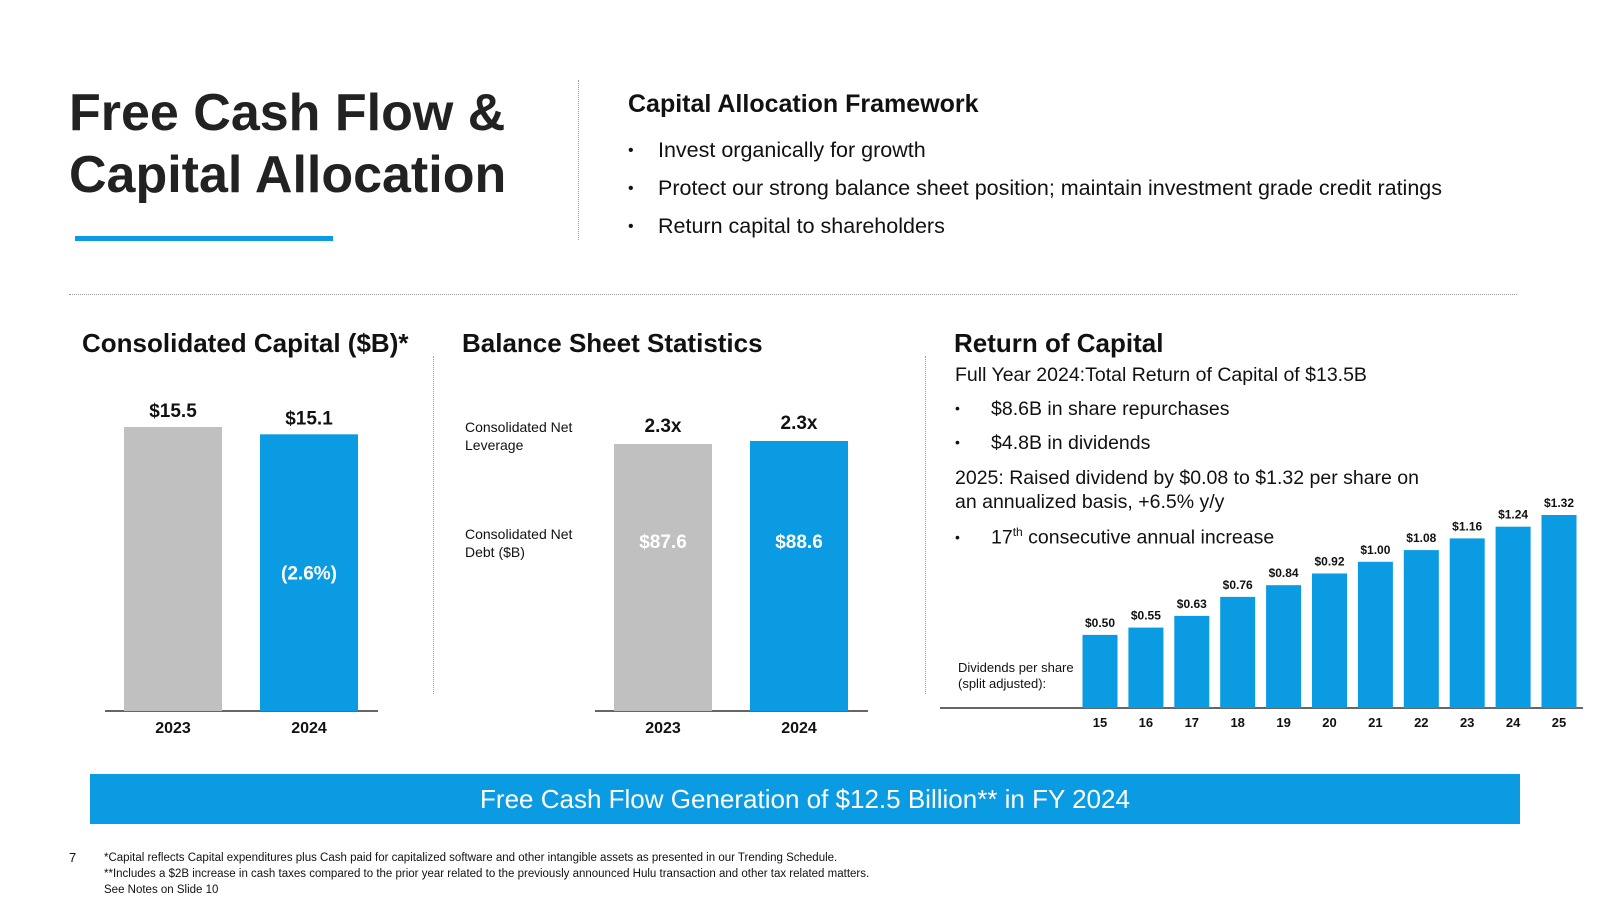  Describe the element at coordinates (309, 418) in the screenshot. I see `capital-value-label-2024: $15.1` at that location.